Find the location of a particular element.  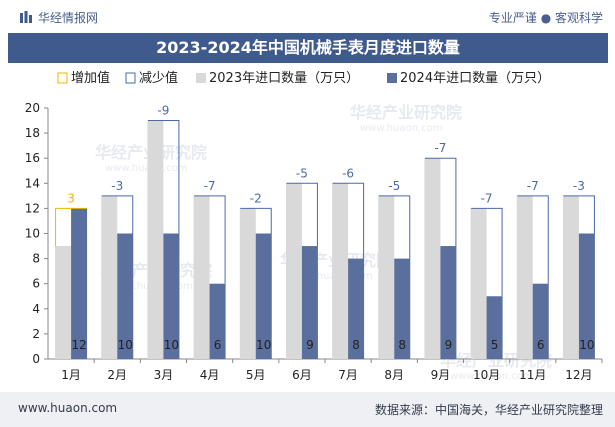

x-tick-label: 12月 is located at coordinates (578, 375).